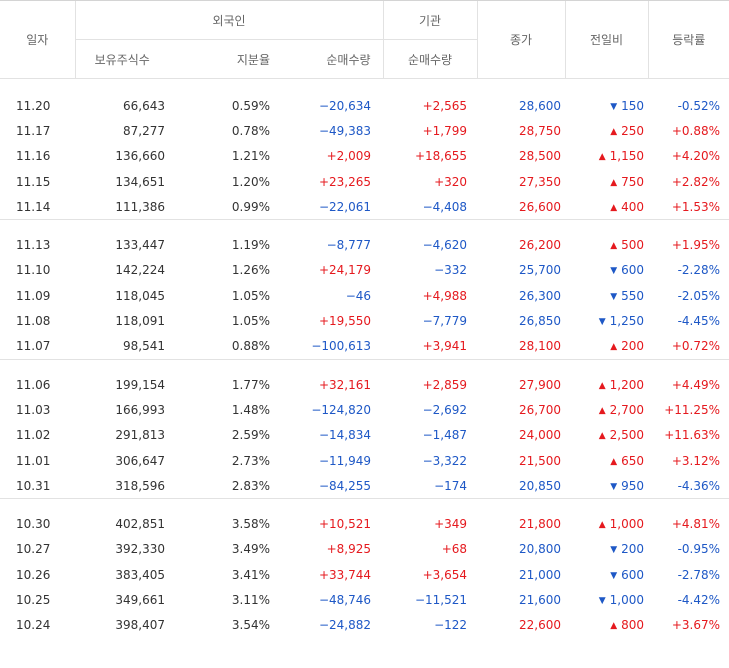  Describe the element at coordinates (606, 347) in the screenshot. I see `cell-change: ▲ 200` at that location.